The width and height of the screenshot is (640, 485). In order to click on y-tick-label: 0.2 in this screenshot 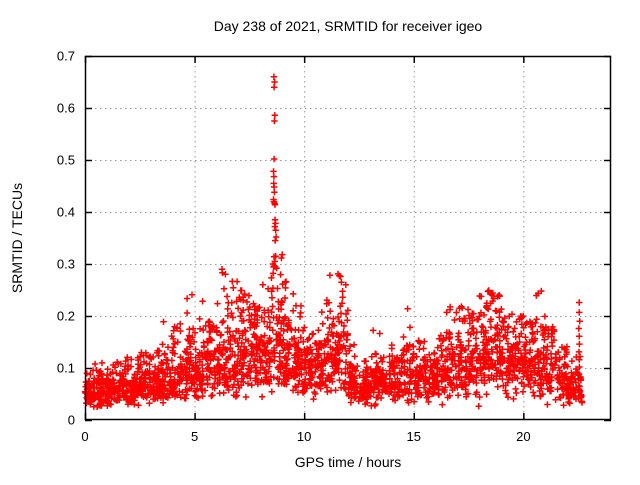, I will do `click(66, 316)`.